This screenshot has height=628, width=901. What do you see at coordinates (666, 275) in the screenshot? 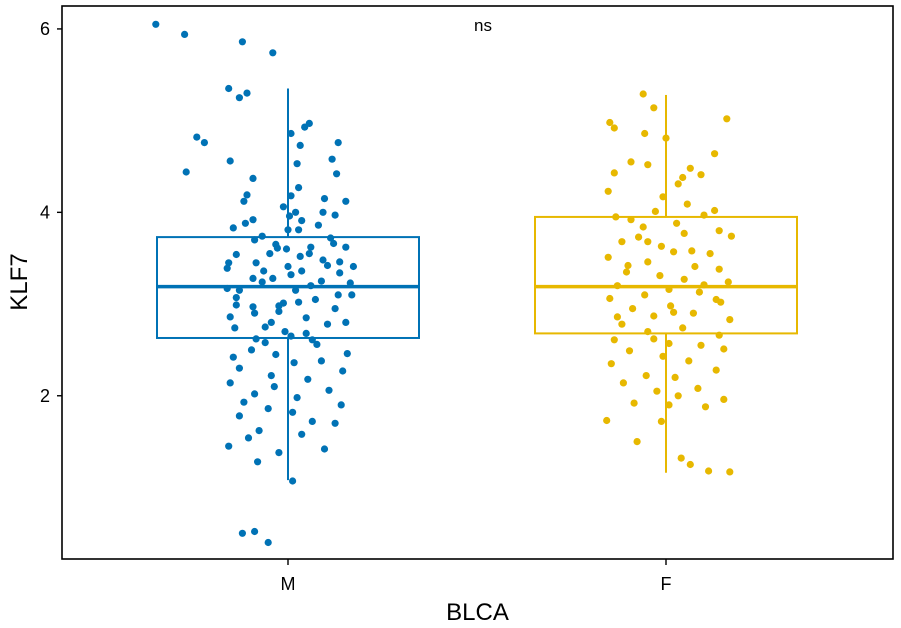
I see `box-iqr` at bounding box center [666, 275].